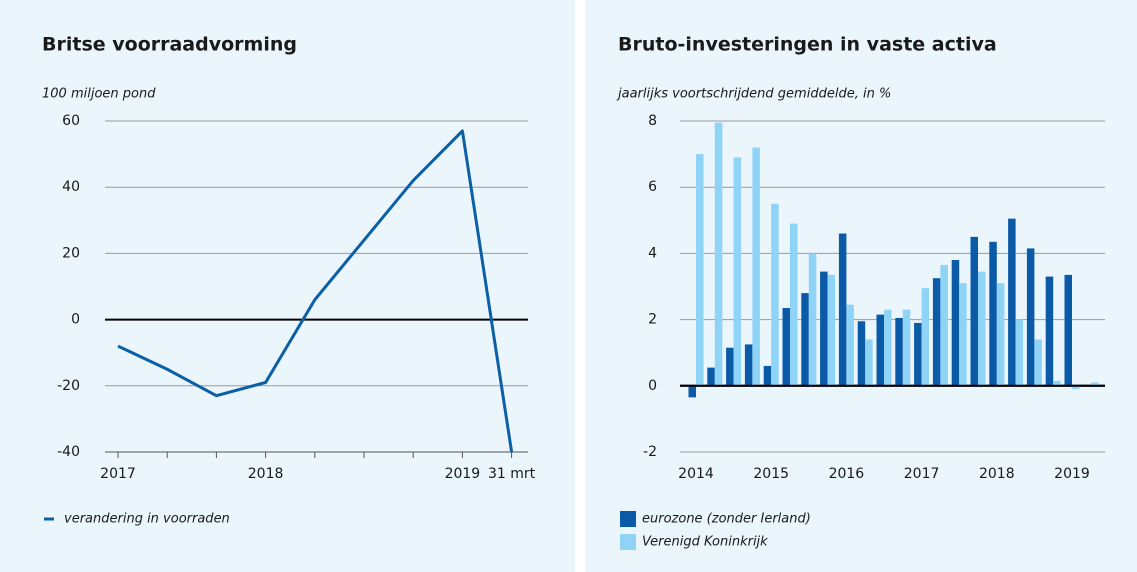 Image resolution: width=1137 pixels, height=572 pixels. I want to click on y-tick-label: -2, so click(650, 452).